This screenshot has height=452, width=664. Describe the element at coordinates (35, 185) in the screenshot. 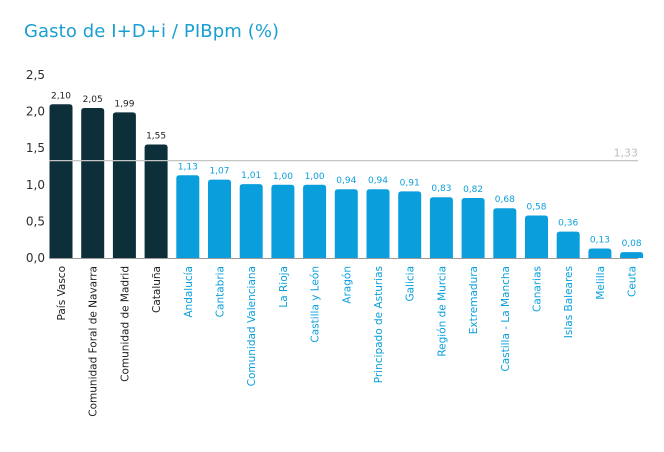

I see `y-tick-label: 1,0` at that location.